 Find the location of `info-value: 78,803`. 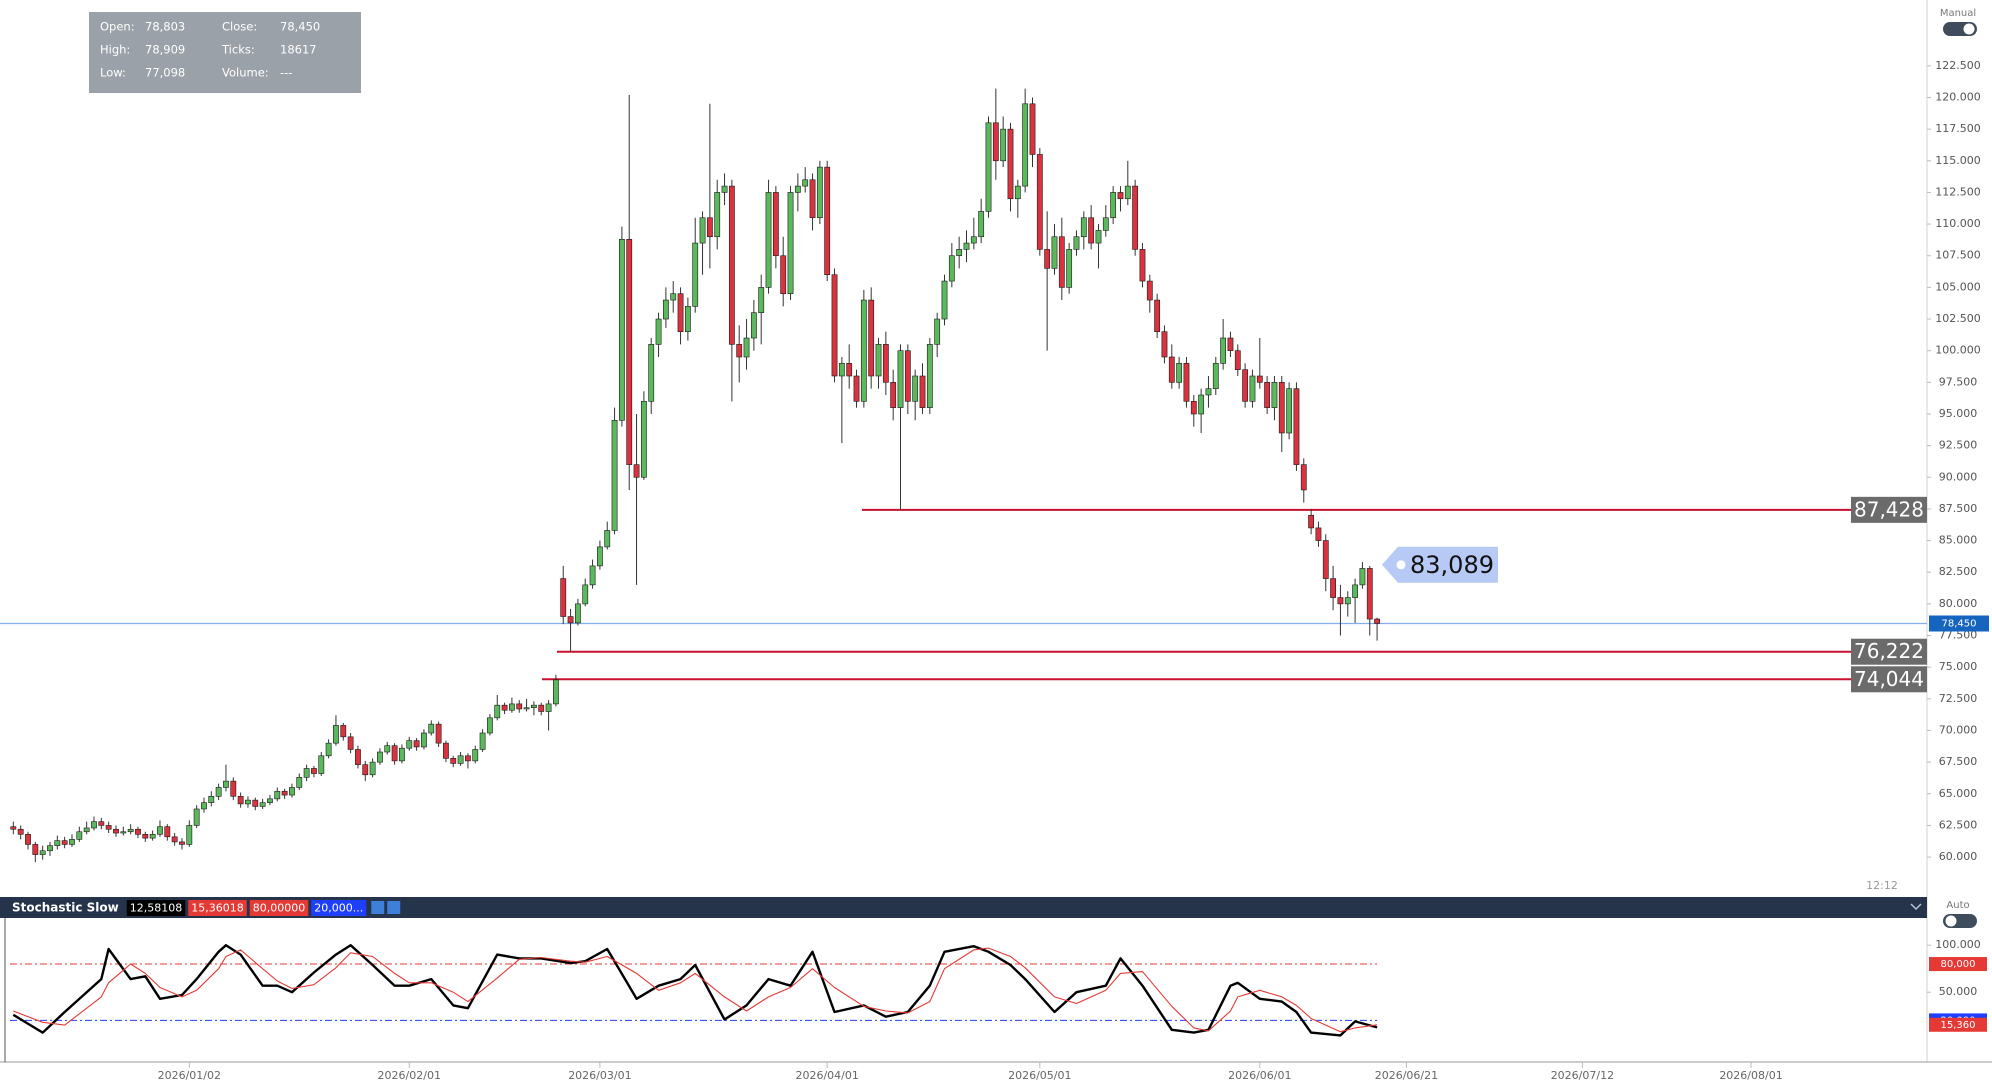

info-value: 78,803 is located at coordinates (165, 27).